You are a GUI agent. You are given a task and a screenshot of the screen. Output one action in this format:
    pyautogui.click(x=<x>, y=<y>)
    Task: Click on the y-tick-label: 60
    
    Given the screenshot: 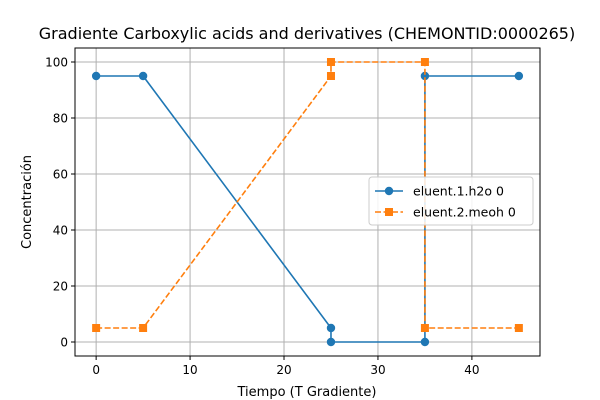 What is the action you would take?
    pyautogui.click(x=60, y=175)
    